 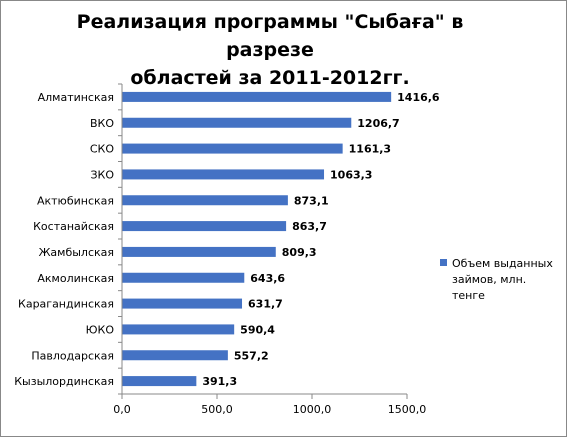 What do you see at coordinates (270, 78) in the screenshot?
I see `chart-title-line-2: областей за 2011-2012гг.` at bounding box center [270, 78].